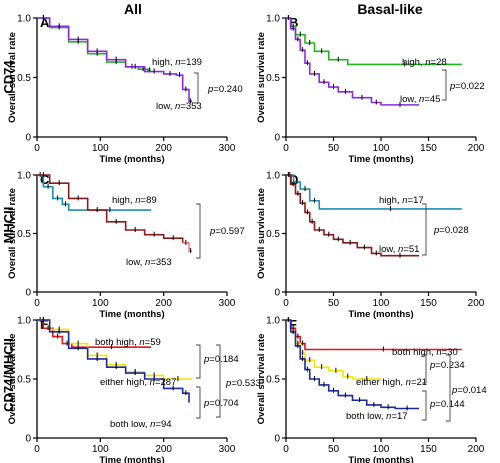  I want to click on p-value-annotation: p=0.597, so click(227, 231).